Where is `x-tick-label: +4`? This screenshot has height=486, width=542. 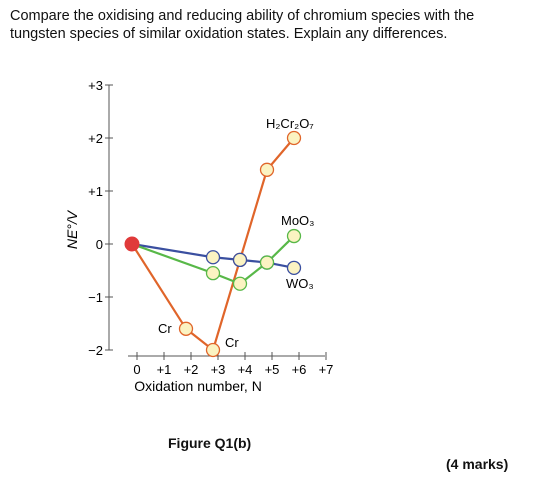
x-tick-label: +4 is located at coordinates (245, 369).